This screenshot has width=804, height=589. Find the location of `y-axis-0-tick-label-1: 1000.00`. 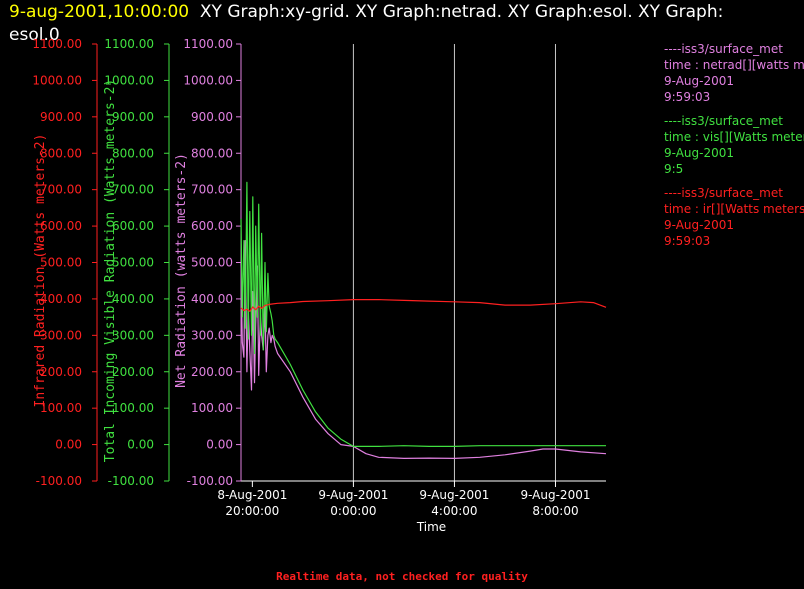

y-axis-0-tick-label-1: 1000.00 is located at coordinates (57, 80).